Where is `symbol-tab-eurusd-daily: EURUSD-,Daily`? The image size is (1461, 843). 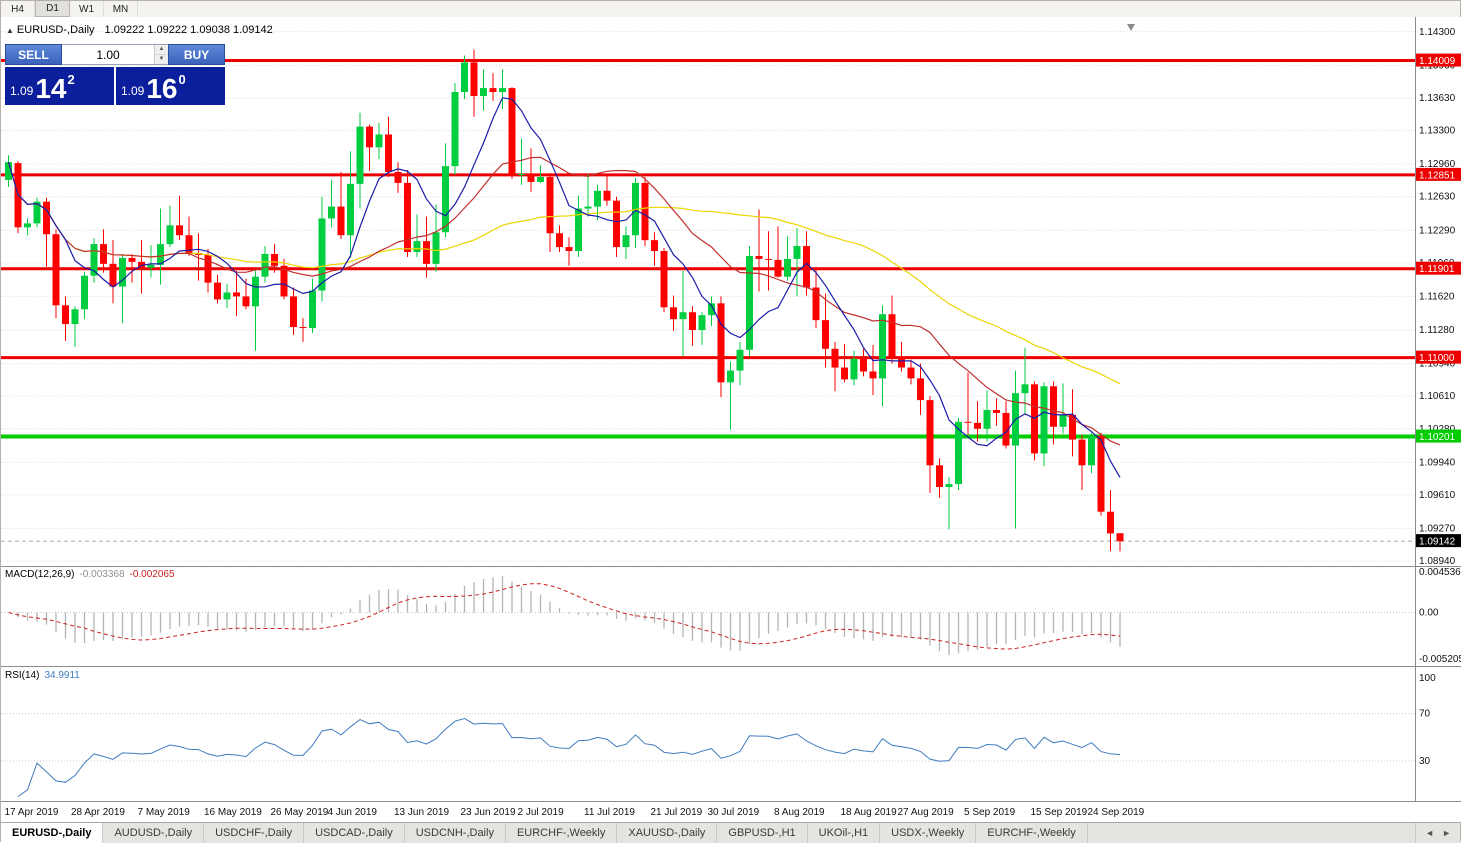 symbol-tab-eurusd-daily: EURUSD-,Daily is located at coordinates (52, 833).